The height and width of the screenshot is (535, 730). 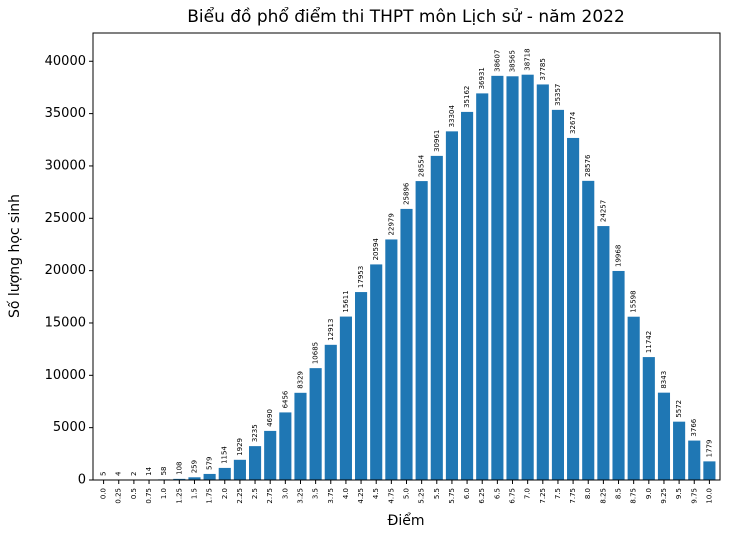 What do you see at coordinates (603, 211) in the screenshot?
I see `data-label: 24257` at bounding box center [603, 211].